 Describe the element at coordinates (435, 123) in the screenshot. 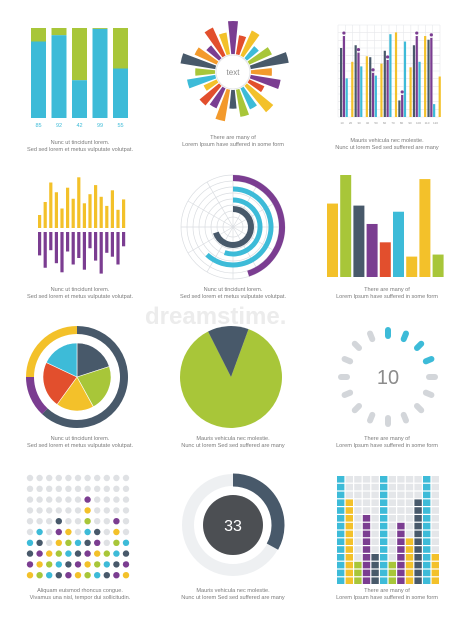

I see `axis-tick-label: 120` at that location.